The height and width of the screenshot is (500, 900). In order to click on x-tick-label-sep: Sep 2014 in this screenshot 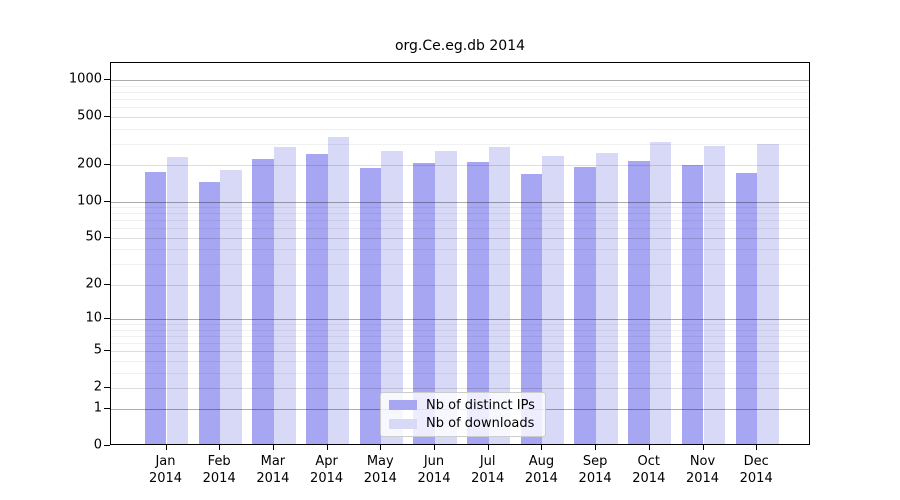, I will do `click(595, 470)`.